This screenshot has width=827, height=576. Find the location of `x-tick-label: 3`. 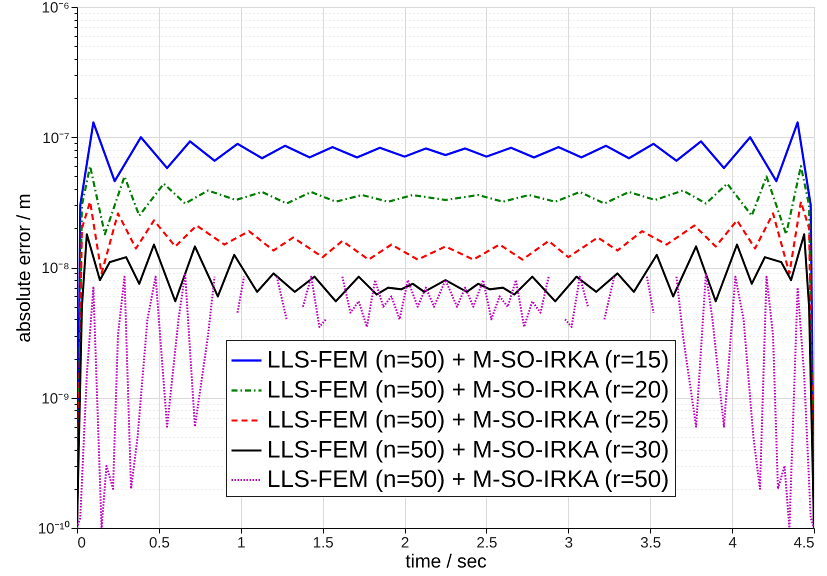

x-tick-label: 3 is located at coordinates (569, 543).